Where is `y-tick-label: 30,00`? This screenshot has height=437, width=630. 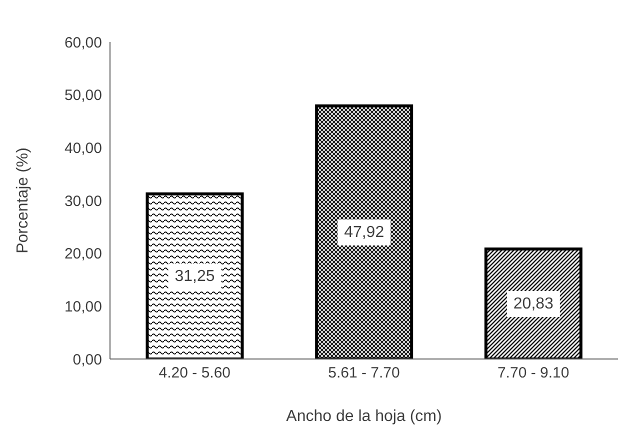 y-tick-label: 30,00 is located at coordinates (83, 201).